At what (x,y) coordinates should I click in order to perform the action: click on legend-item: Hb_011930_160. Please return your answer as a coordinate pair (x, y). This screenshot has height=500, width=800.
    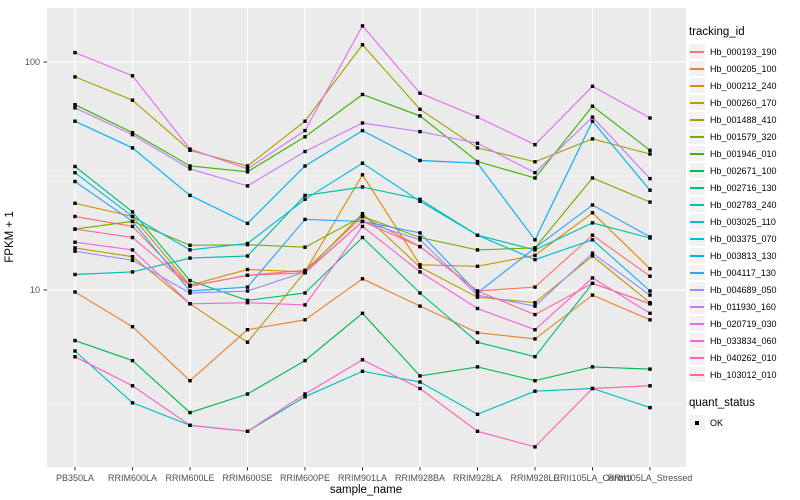
    Looking at the image, I should click on (733, 306).